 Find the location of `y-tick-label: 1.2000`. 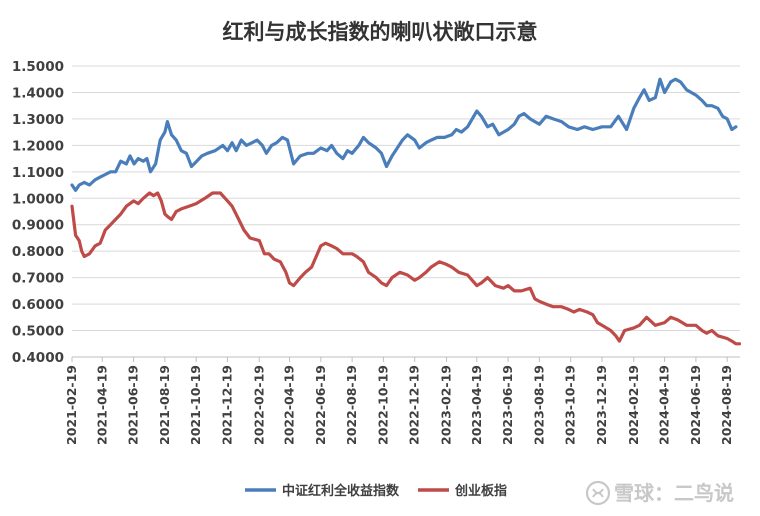

y-tick-label: 1.2000 is located at coordinates (38, 146).